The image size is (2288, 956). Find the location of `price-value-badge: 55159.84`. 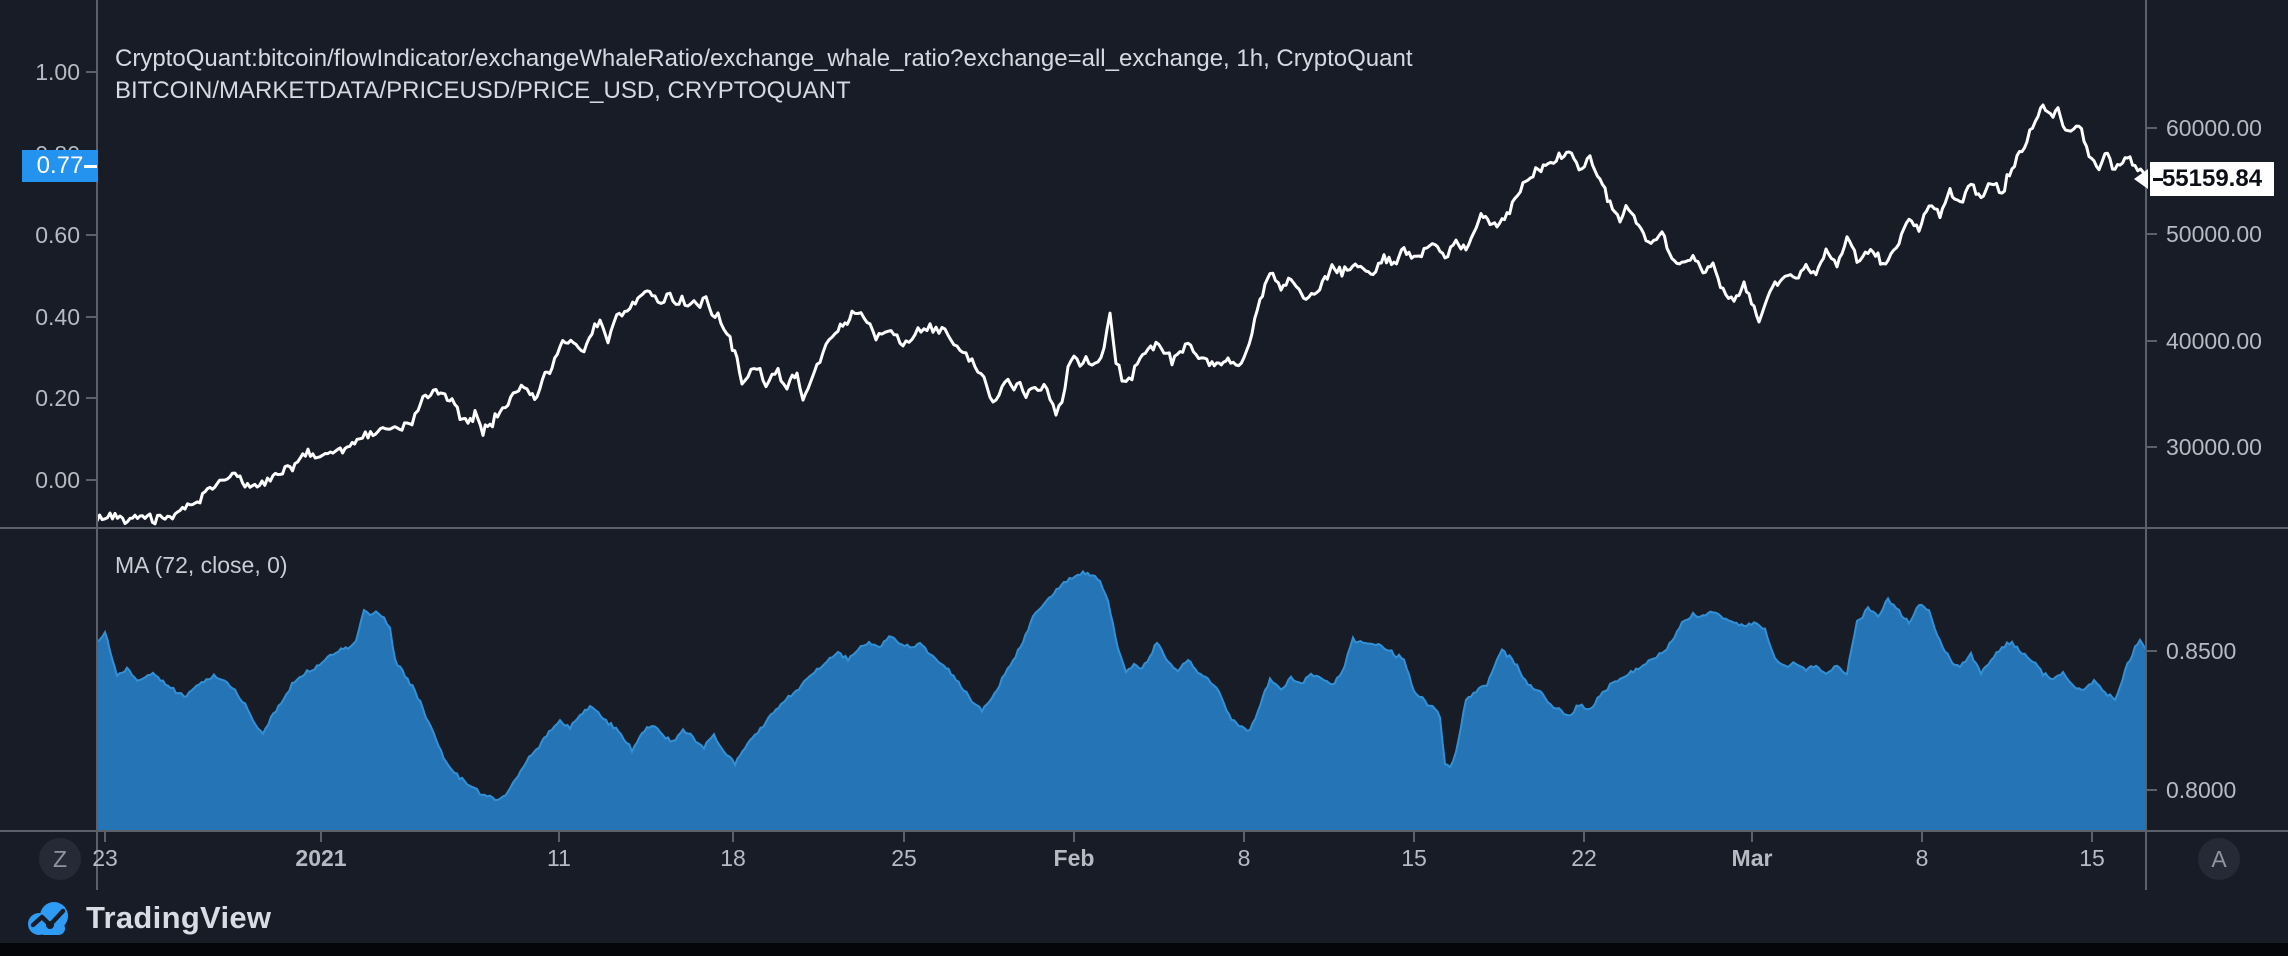

price-value-badge: 55159.84 is located at coordinates (2212, 179).